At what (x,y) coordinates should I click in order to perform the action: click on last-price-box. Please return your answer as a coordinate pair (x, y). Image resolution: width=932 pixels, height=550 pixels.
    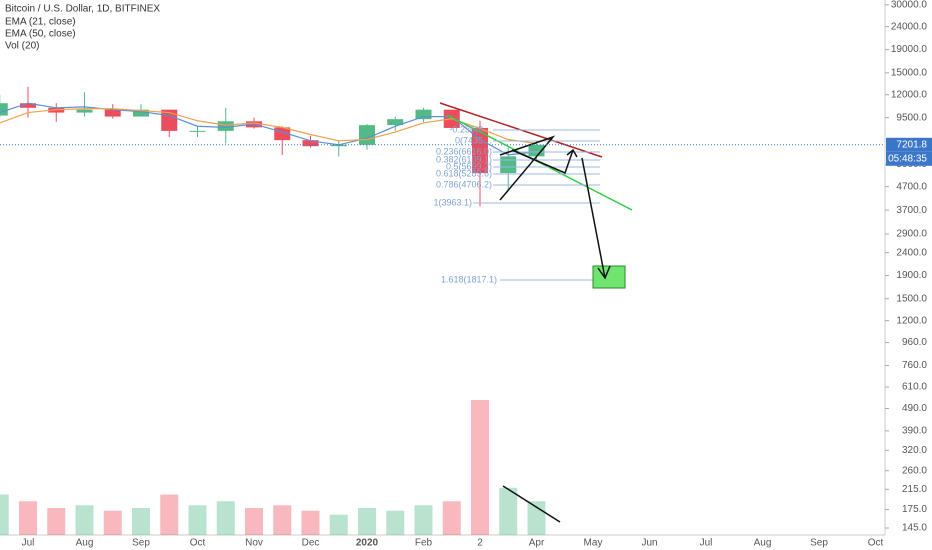
    Looking at the image, I should click on (909, 144).